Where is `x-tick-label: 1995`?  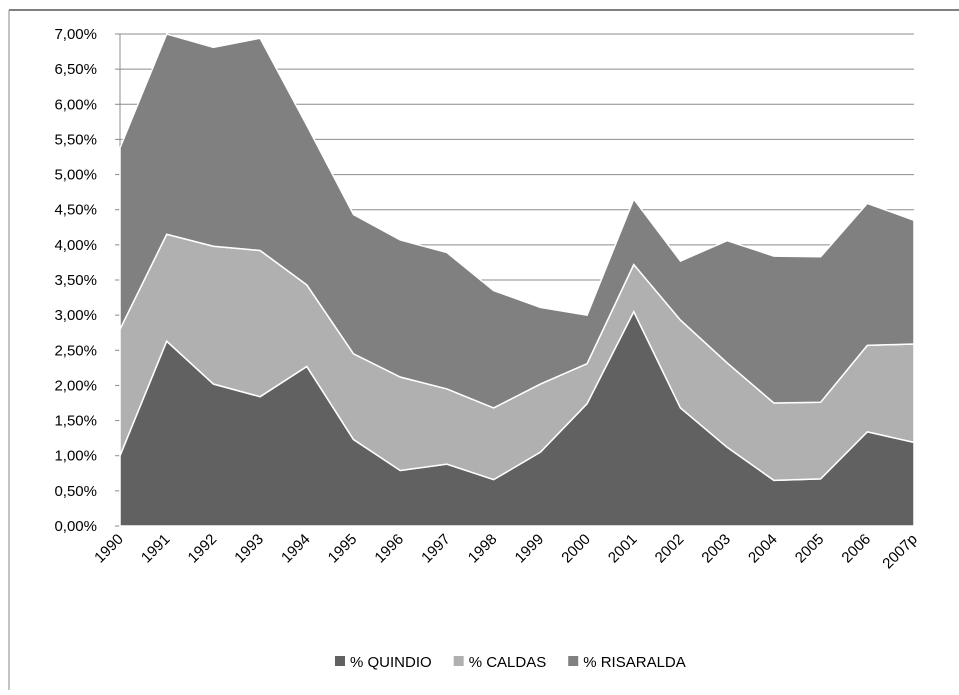
x-tick-label: 1995 is located at coordinates (343, 549).